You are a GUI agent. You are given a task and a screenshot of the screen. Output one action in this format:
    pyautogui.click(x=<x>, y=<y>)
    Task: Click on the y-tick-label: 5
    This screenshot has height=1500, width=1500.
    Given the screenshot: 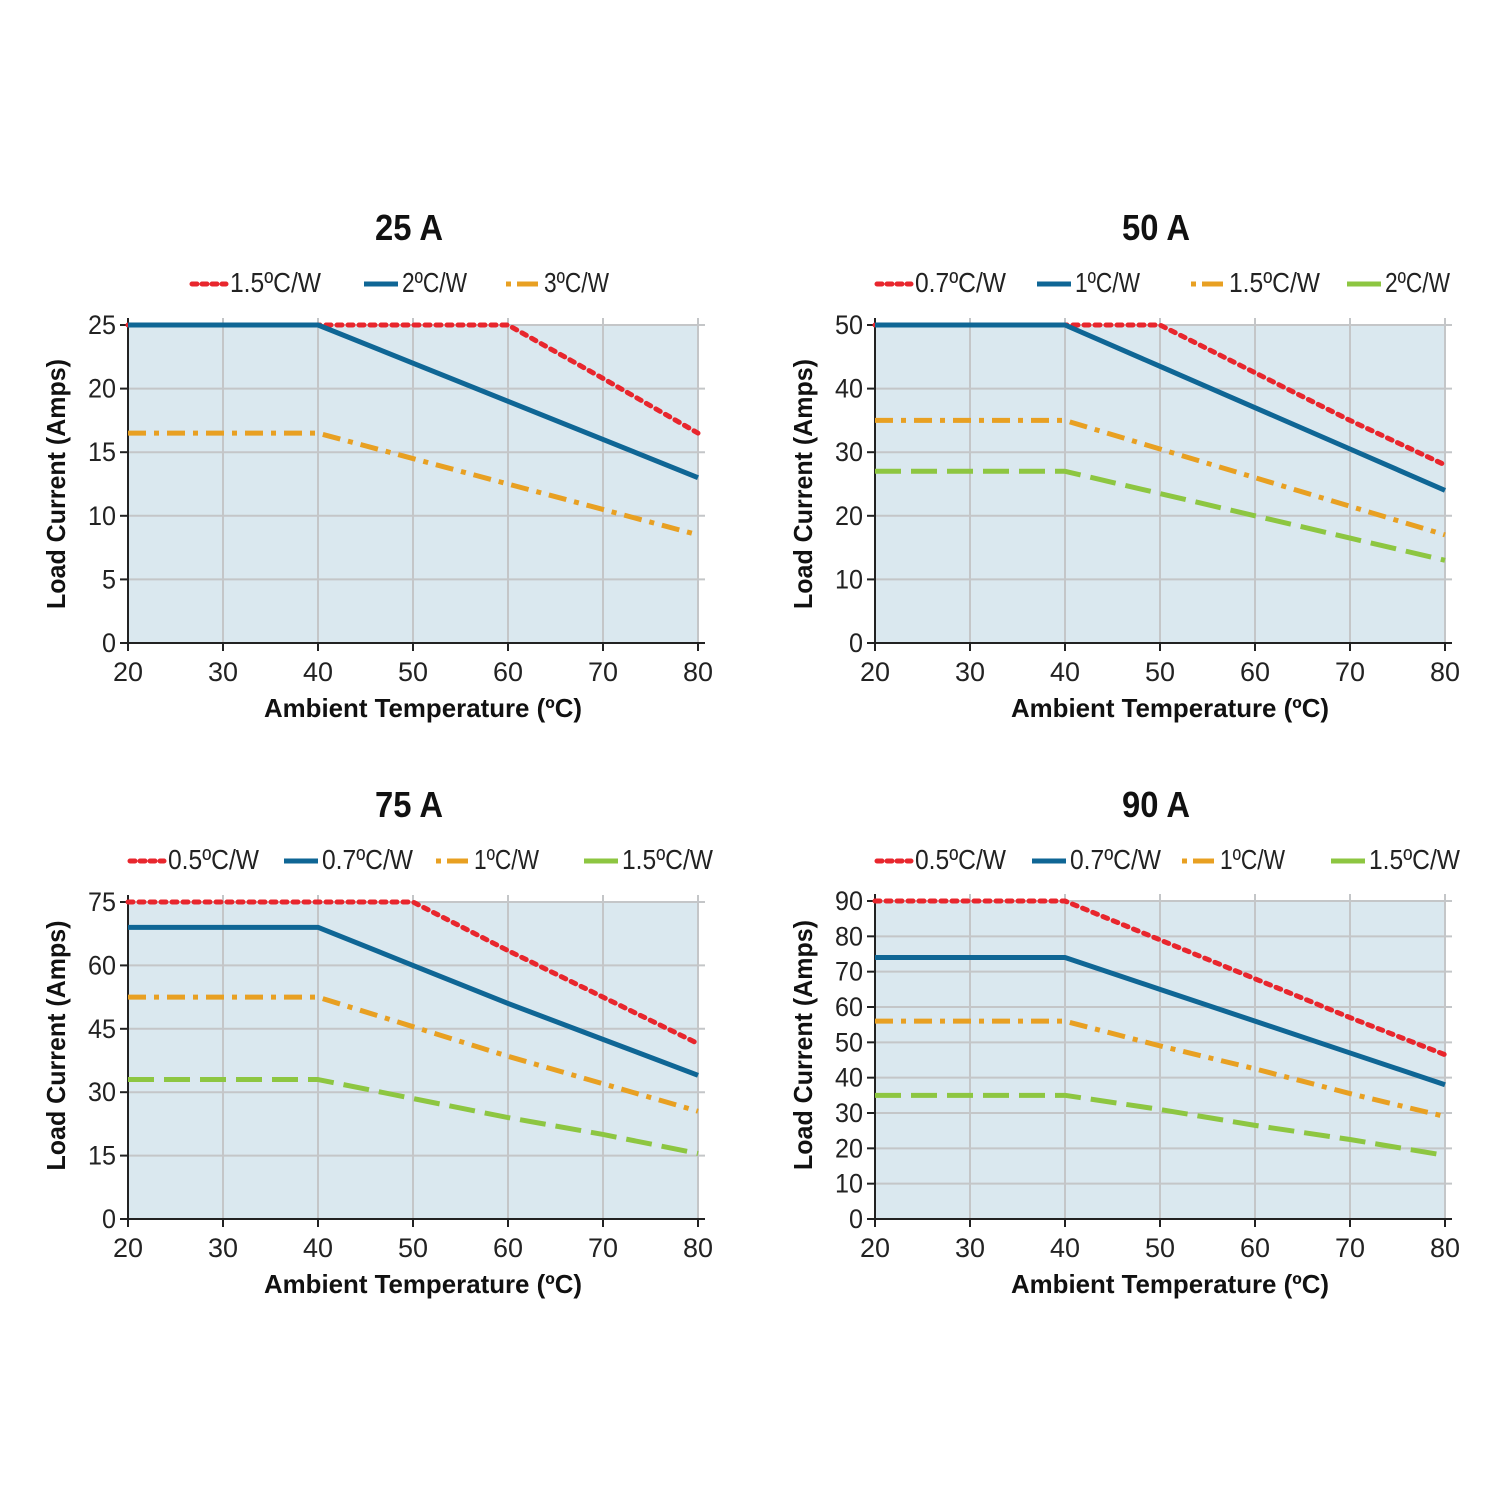 What is the action you would take?
    pyautogui.click(x=109, y=579)
    